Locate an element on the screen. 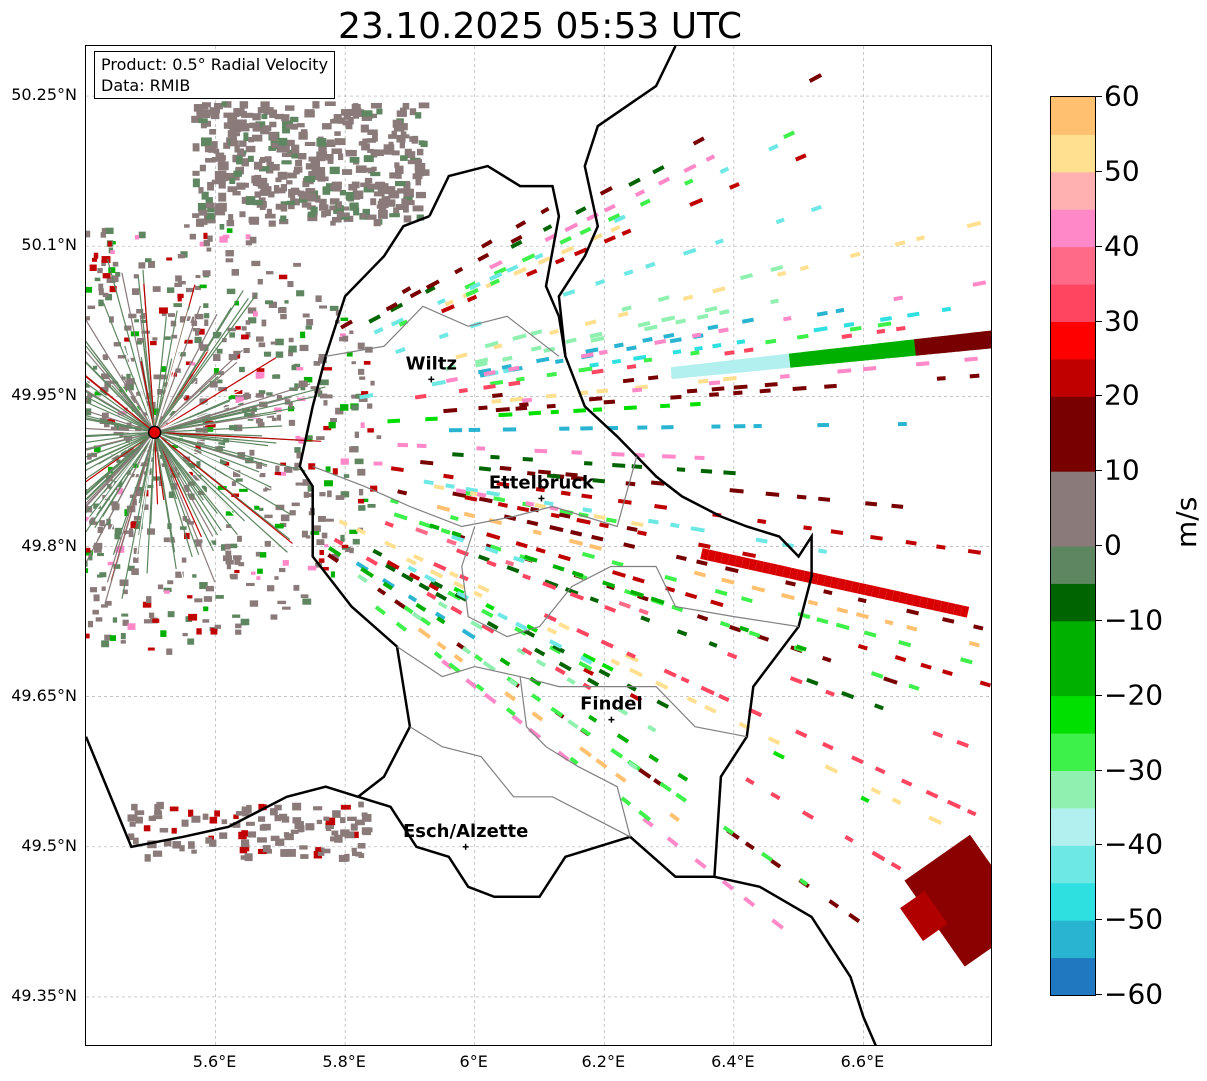 The height and width of the screenshot is (1081, 1207). city-marker: Findel is located at coordinates (611, 708).